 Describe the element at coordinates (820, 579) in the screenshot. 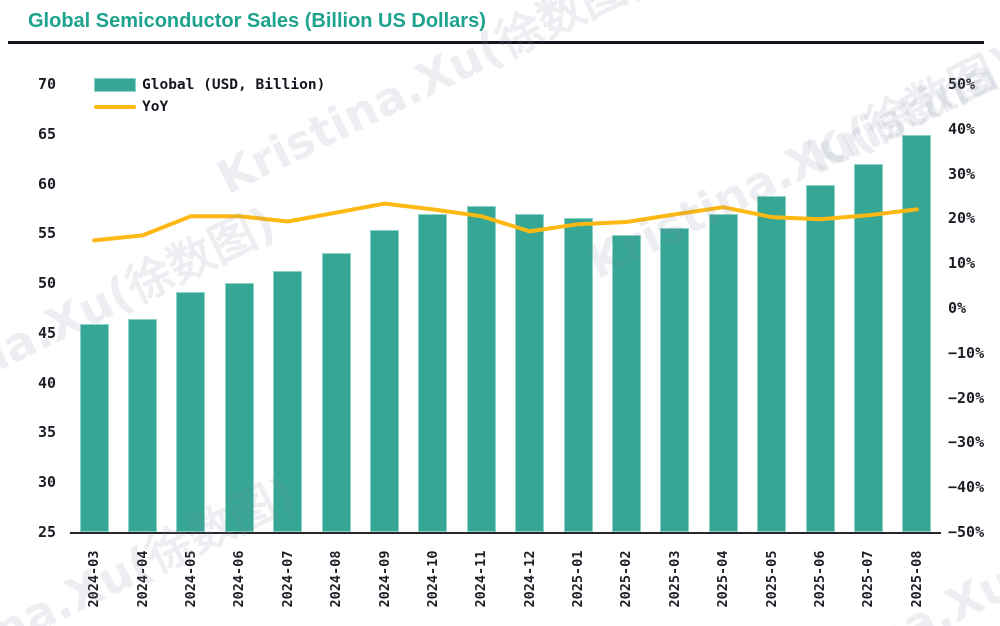

I see `x-axis-label-2025-06: 2025-06` at that location.